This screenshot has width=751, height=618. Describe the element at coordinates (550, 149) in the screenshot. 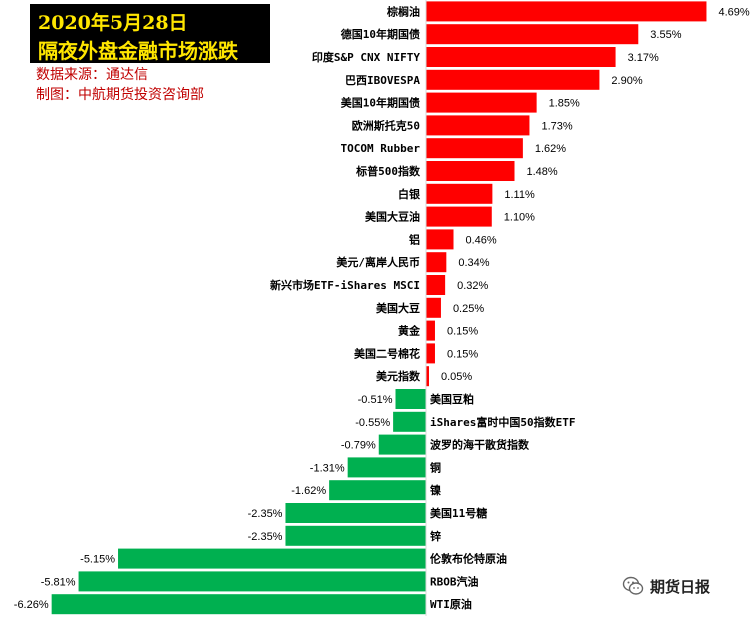

I see `data-label: 1.62%` at that location.